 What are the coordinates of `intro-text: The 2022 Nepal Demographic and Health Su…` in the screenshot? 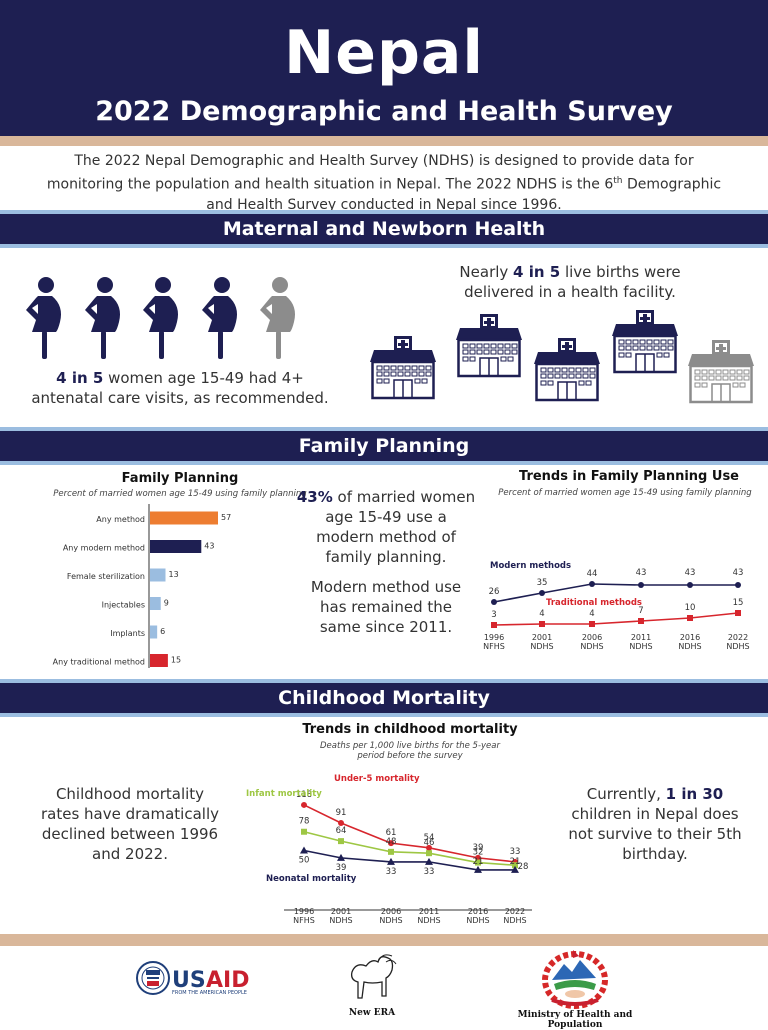 It's located at (384, 183).